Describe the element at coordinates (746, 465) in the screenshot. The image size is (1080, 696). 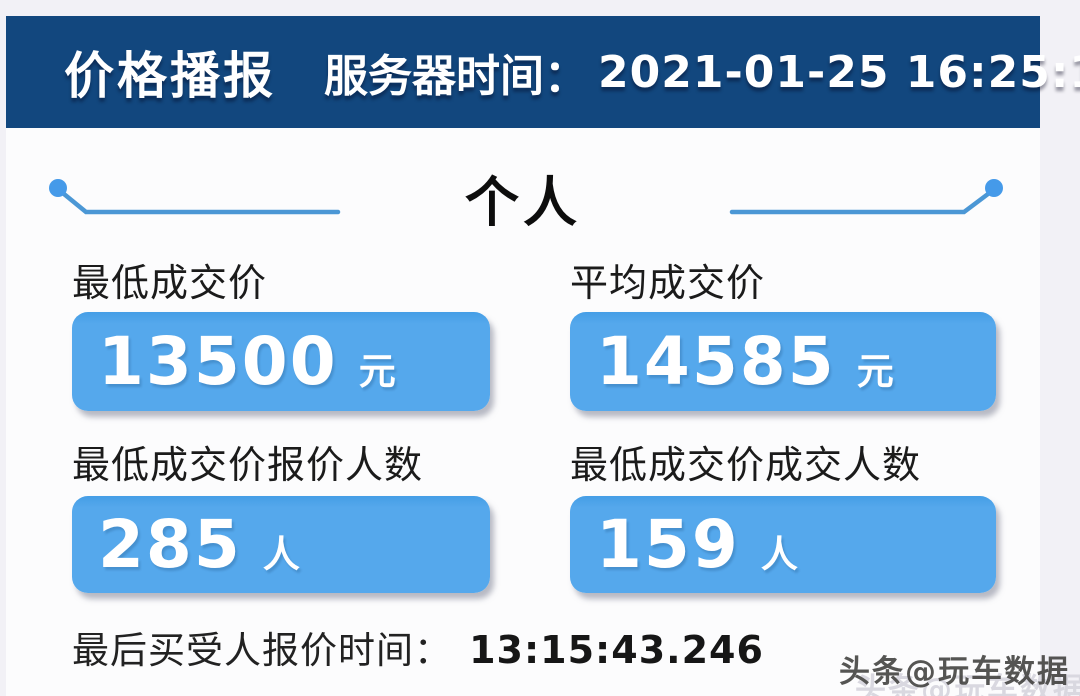
I see `stat-label-deals-at-lowest: 最低成交价成交人数` at that location.